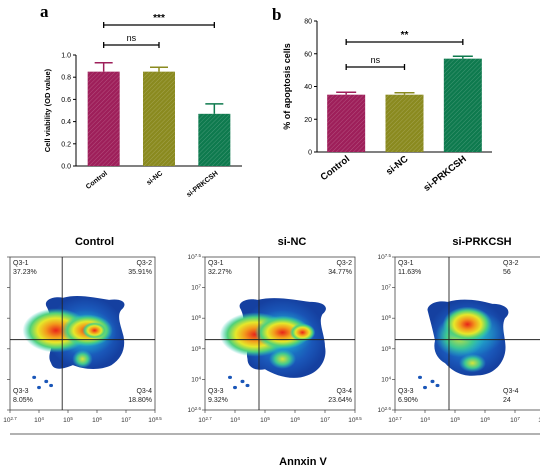  What do you see at coordinates (287, 86) in the screenshot?
I see `y-axis-title: % of apoptosis cells` at bounding box center [287, 86].